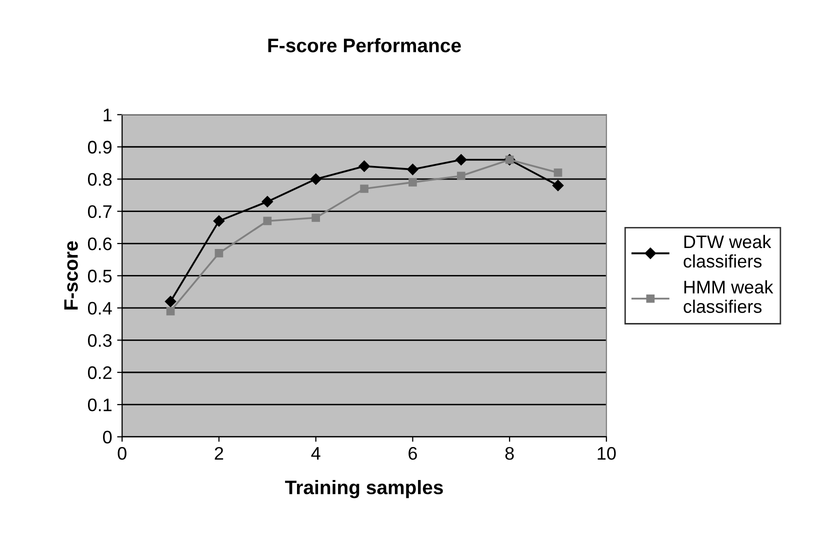 This screenshot has height=546, width=814. I want to click on x-tick-label: 8, so click(509, 453).